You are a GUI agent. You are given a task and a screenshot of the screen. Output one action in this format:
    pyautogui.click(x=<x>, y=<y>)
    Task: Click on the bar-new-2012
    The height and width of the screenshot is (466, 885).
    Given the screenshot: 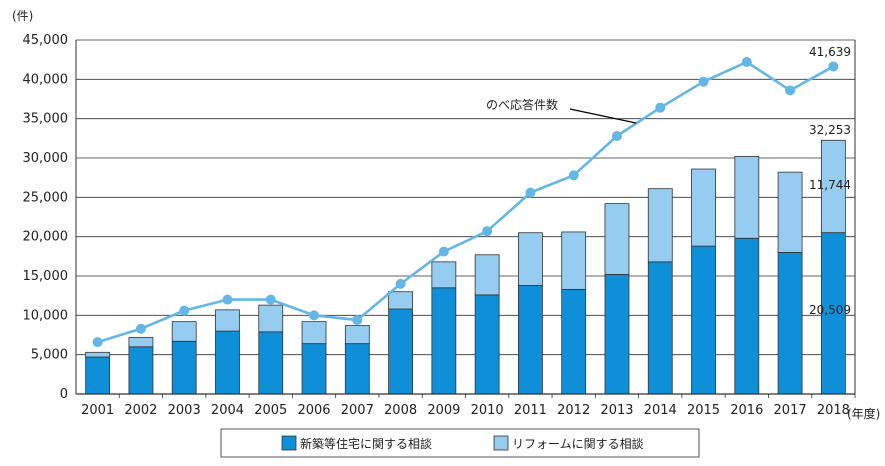 What is the action you would take?
    pyautogui.click(x=574, y=341)
    